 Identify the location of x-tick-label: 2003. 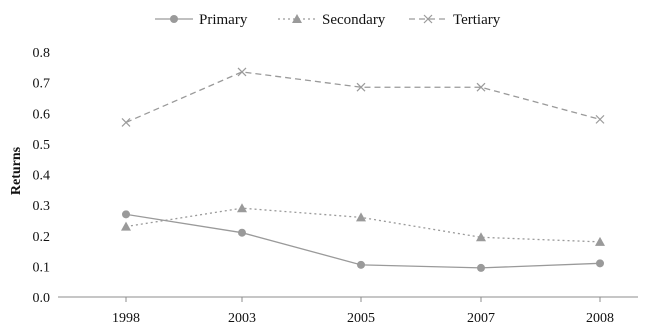
(242, 317).